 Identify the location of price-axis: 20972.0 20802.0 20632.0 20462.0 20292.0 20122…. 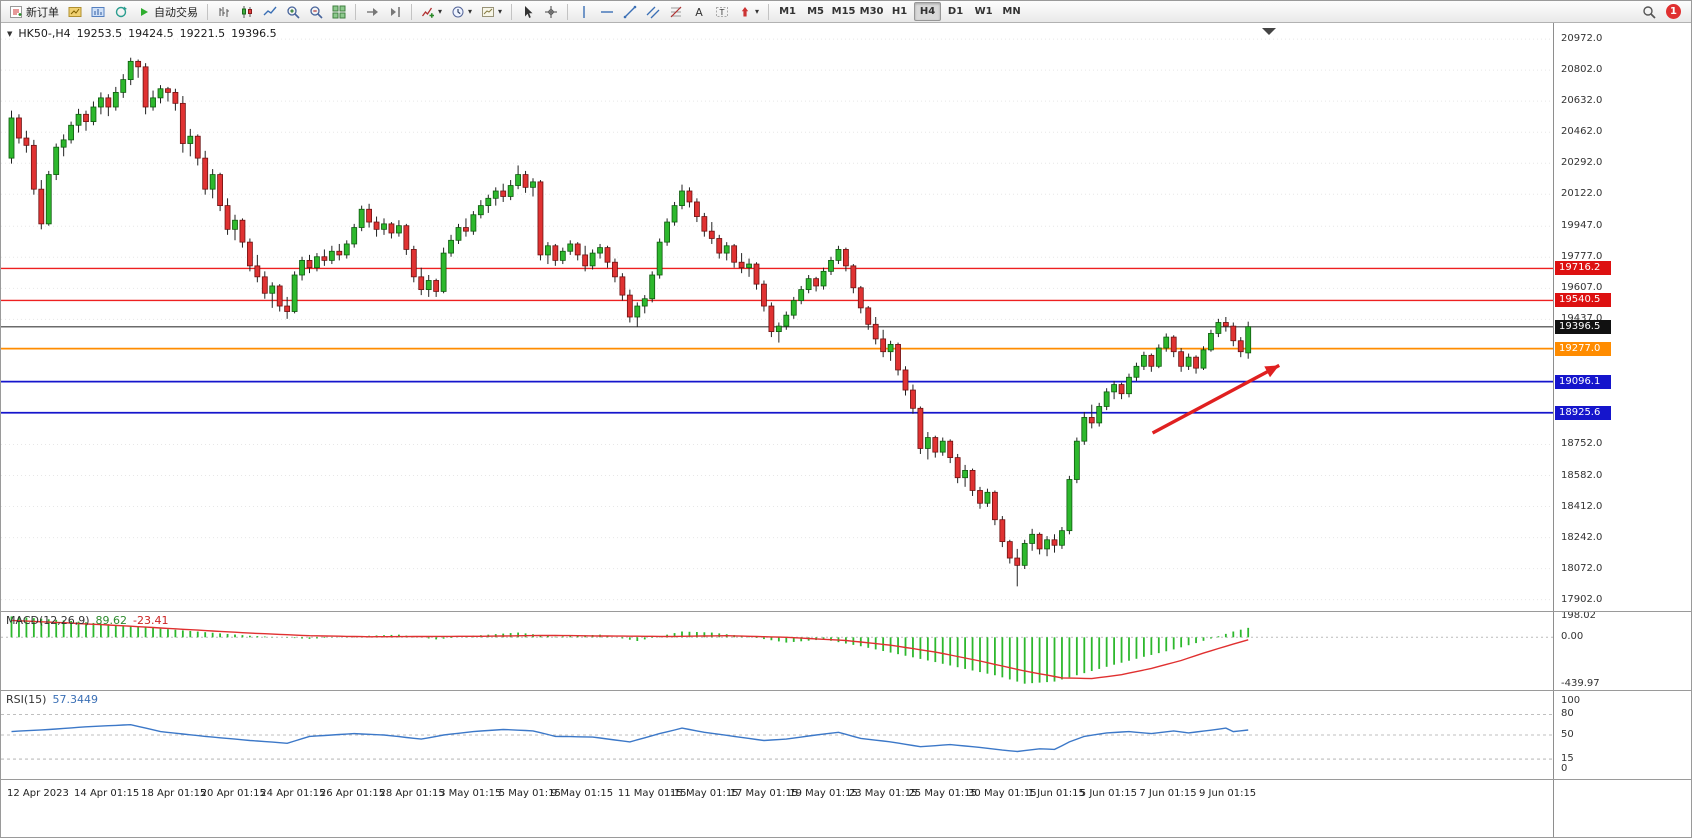
(1622, 430).